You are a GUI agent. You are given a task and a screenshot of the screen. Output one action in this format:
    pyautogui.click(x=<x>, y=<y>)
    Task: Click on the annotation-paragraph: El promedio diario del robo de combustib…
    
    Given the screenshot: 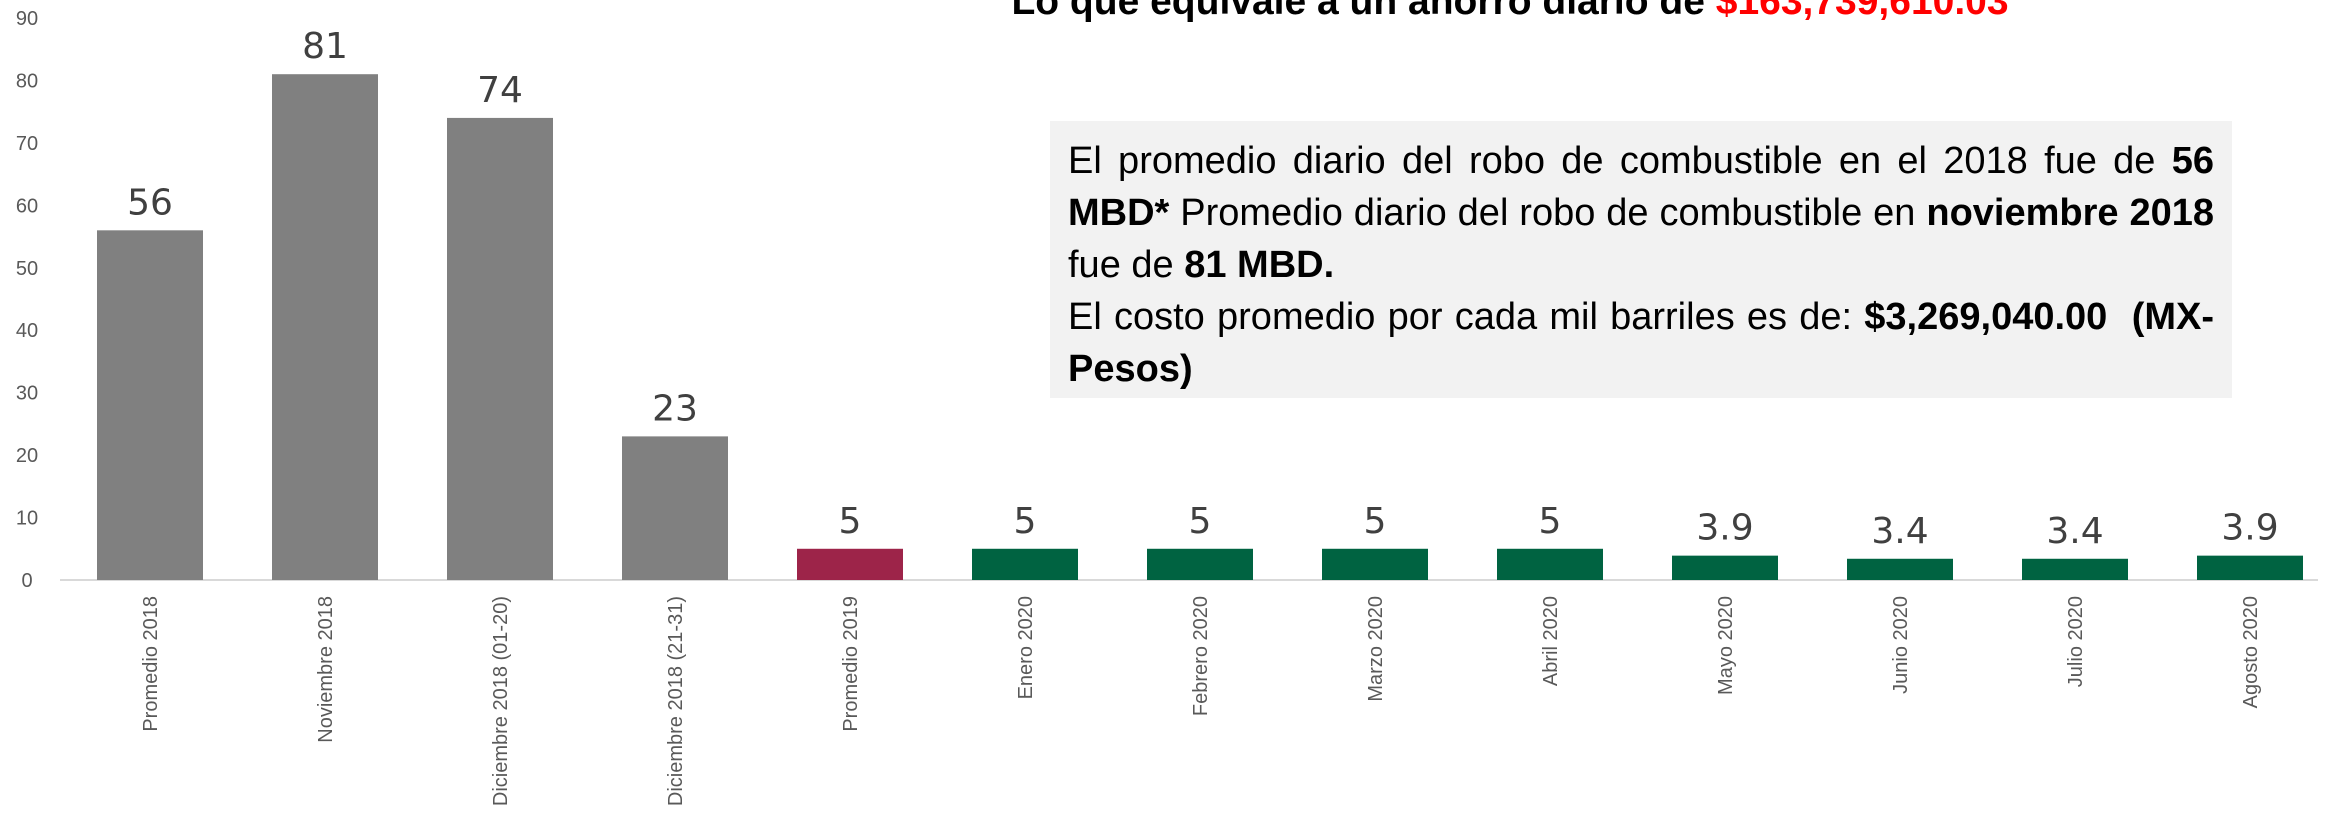 What is the action you would take?
    pyautogui.click(x=1641, y=213)
    